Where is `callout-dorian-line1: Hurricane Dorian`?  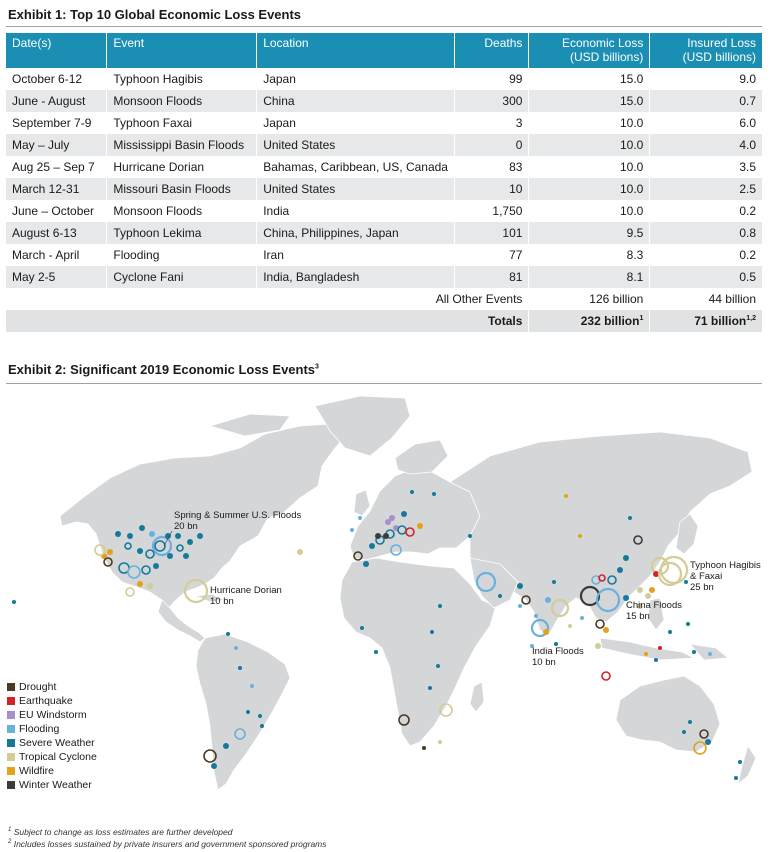
callout-dorian-line1: Hurricane Dorian is located at coordinates (246, 590).